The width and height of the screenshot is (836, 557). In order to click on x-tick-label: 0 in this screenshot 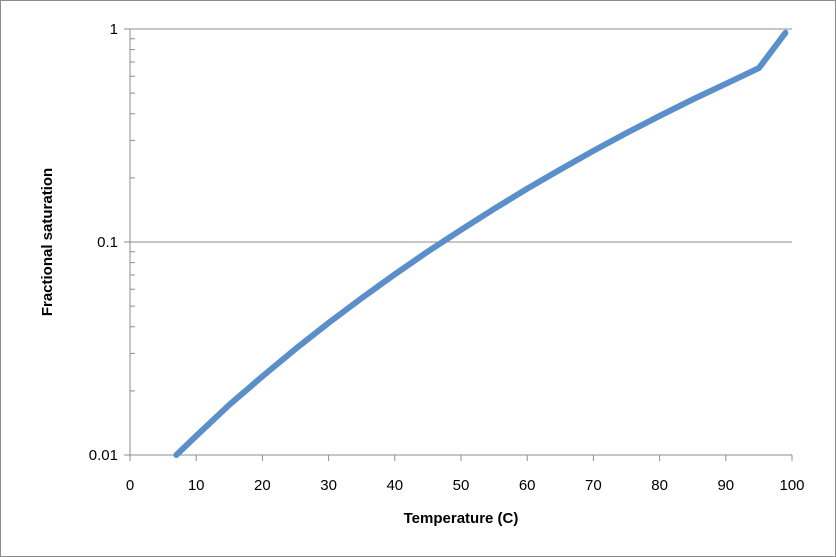, I will do `click(130, 485)`.